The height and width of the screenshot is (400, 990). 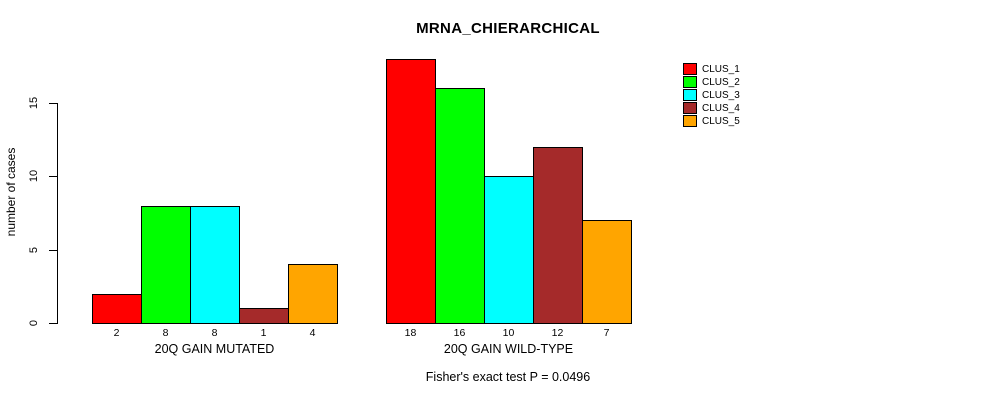 What do you see at coordinates (508, 349) in the screenshot?
I see `group-label-2: 20Q GAIN WILD-TYPE` at bounding box center [508, 349].